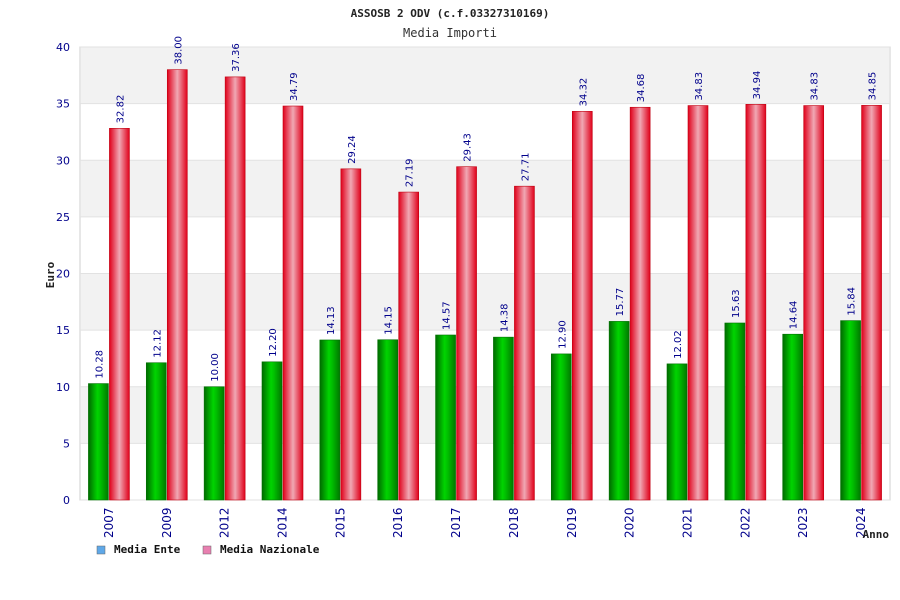 Image resolution: width=900 pixels, height=600 pixels. Describe the element at coordinates (66, 500) in the screenshot. I see `y-tick-label: 0` at that location.